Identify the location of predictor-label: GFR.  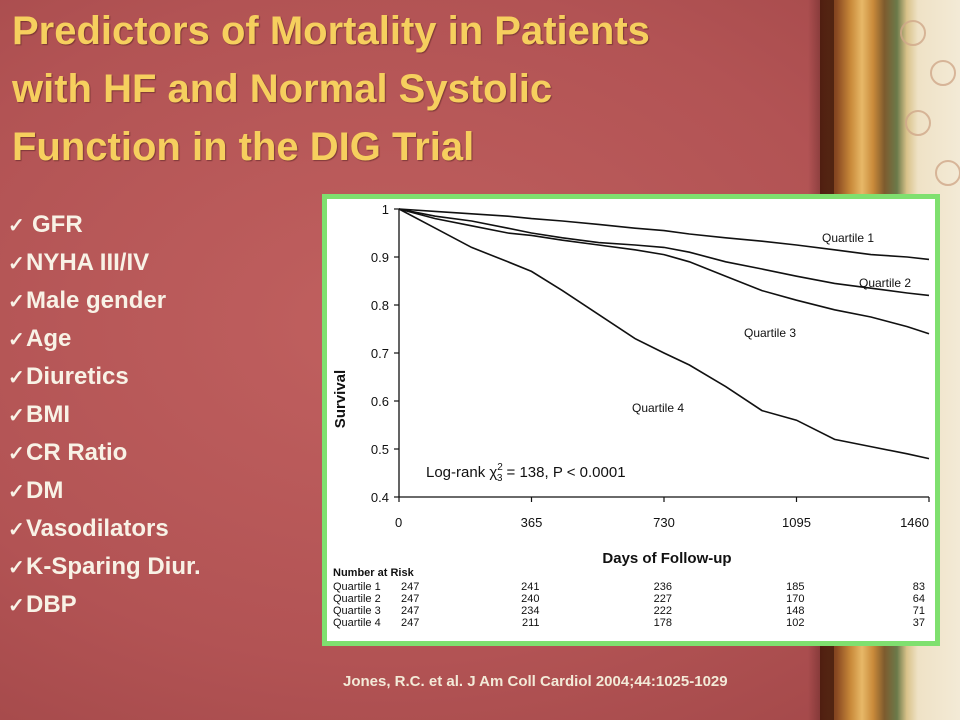
(57, 224).